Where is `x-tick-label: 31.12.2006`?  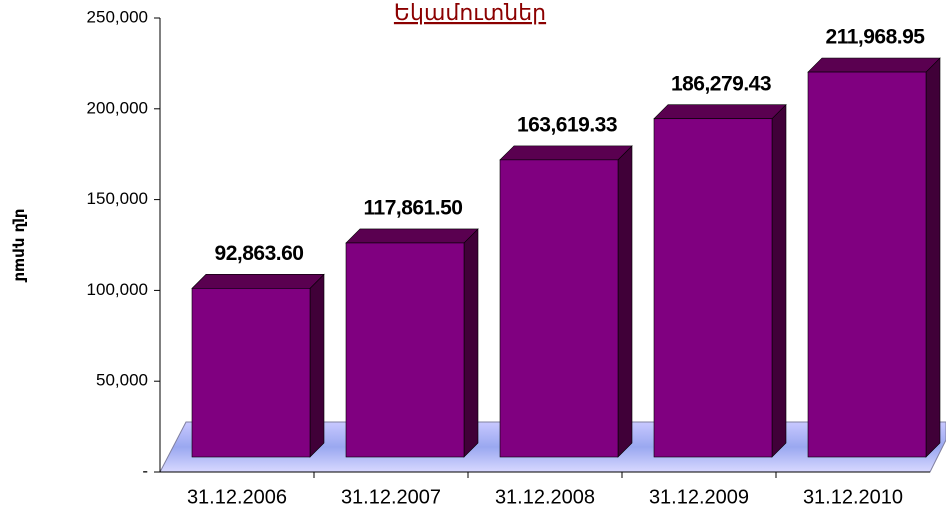 x-tick-label: 31.12.2006 is located at coordinates (237, 497).